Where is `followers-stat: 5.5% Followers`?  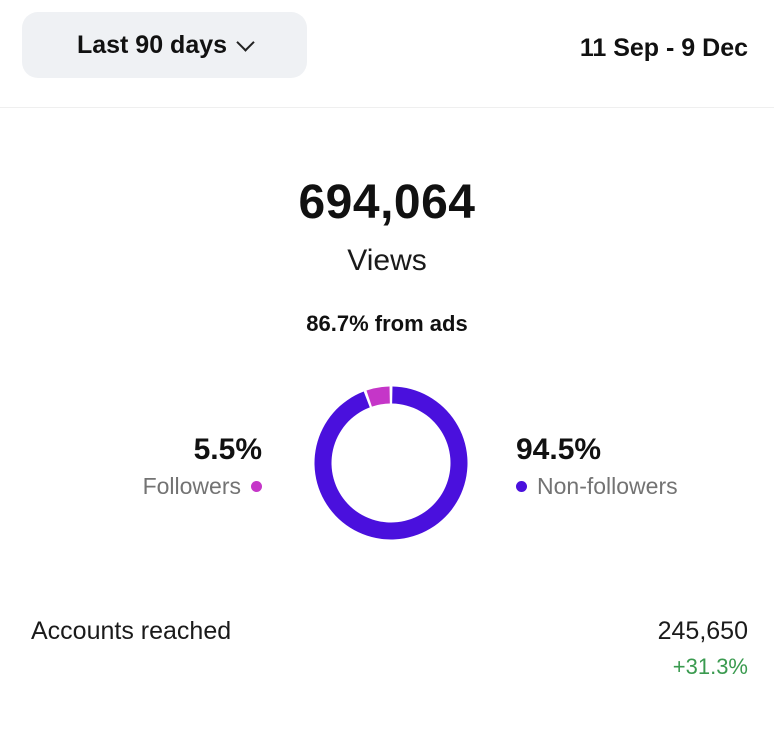 followers-stat: 5.5% Followers is located at coordinates (202, 466).